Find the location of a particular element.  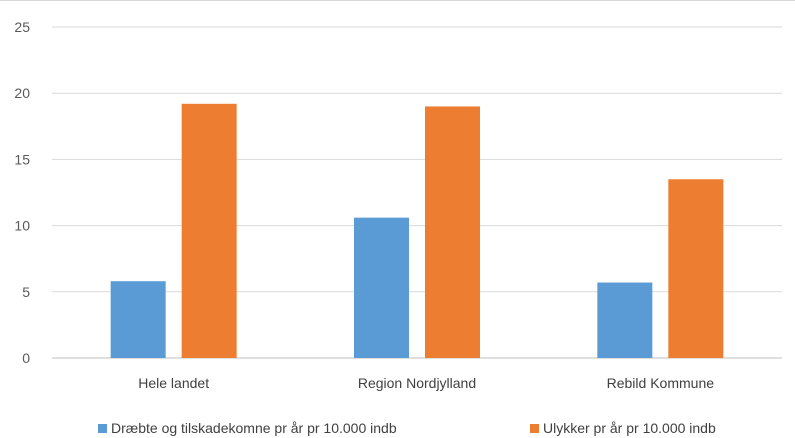

x-tick-label: Hele landet is located at coordinates (173, 383).